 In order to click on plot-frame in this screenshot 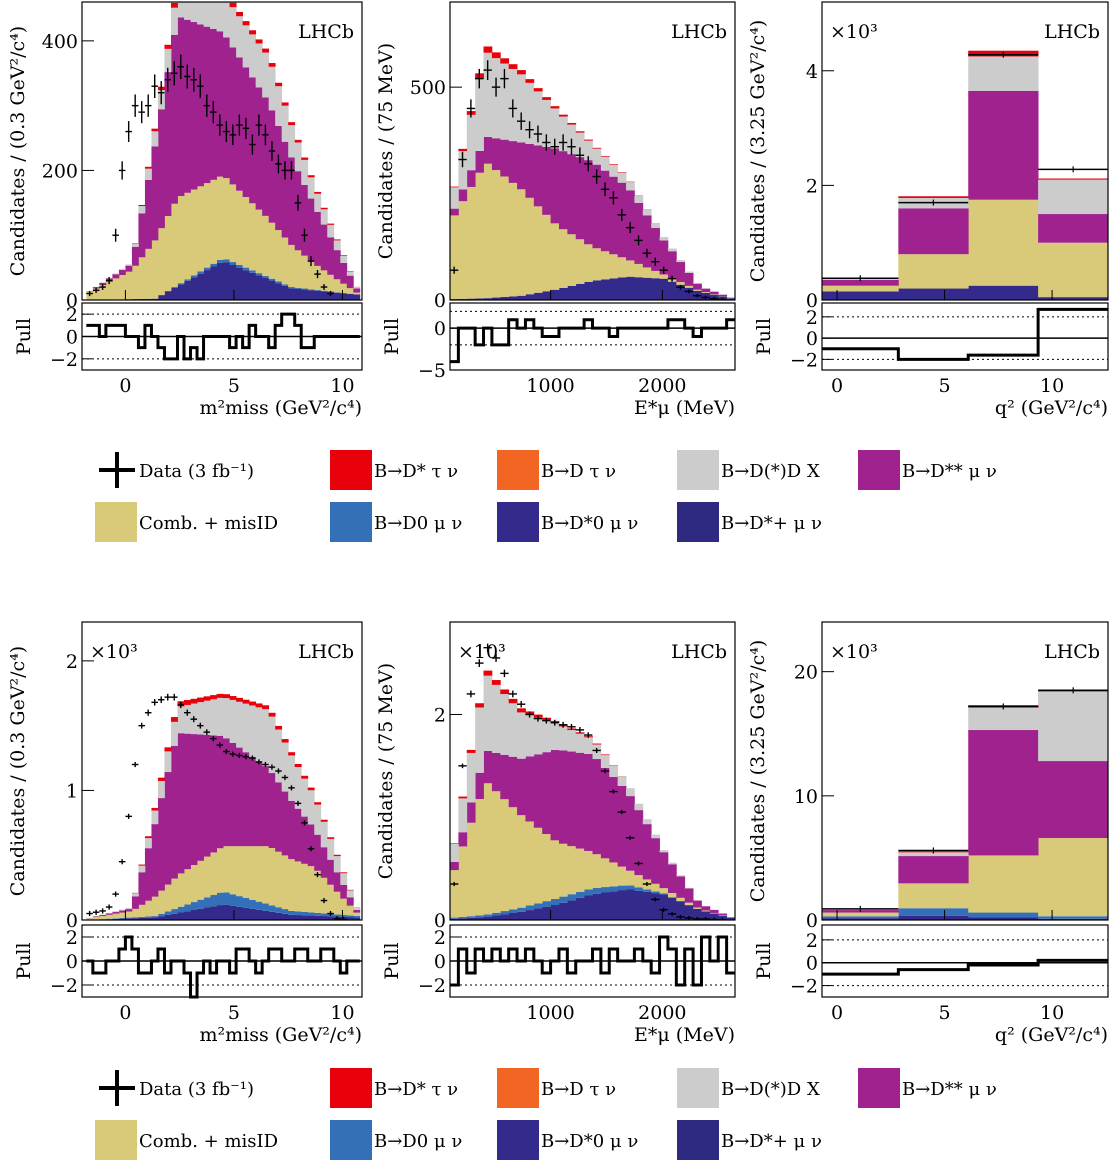, I will do `click(965, 771)`.